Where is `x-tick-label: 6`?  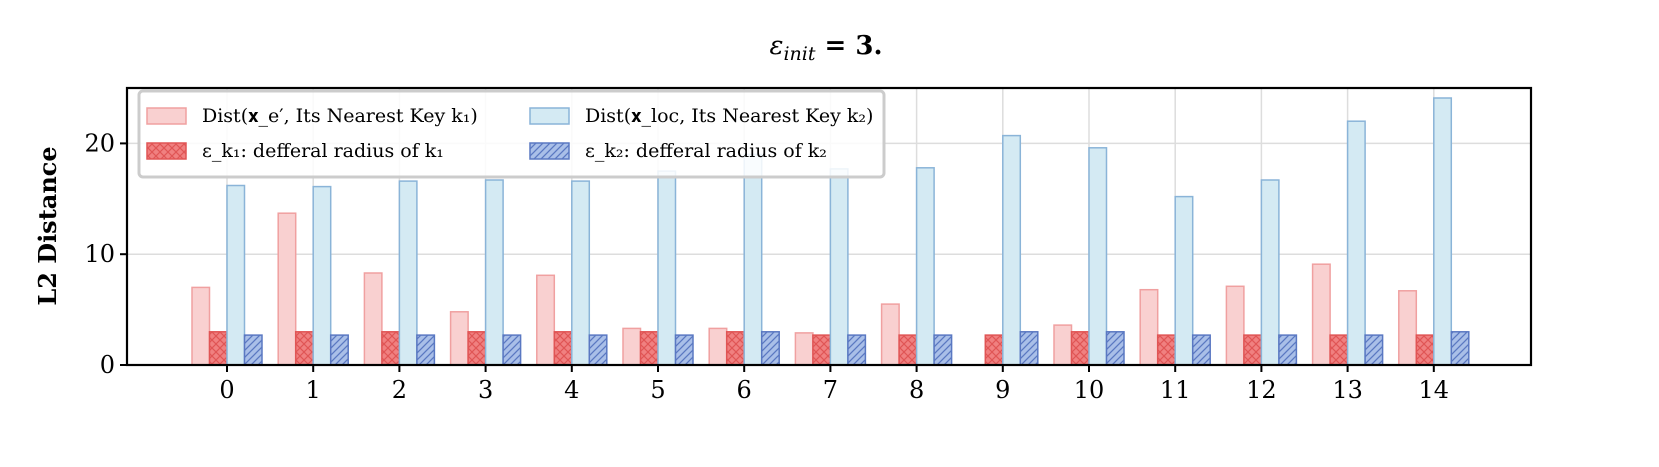
x-tick-label: 6 is located at coordinates (744, 390).